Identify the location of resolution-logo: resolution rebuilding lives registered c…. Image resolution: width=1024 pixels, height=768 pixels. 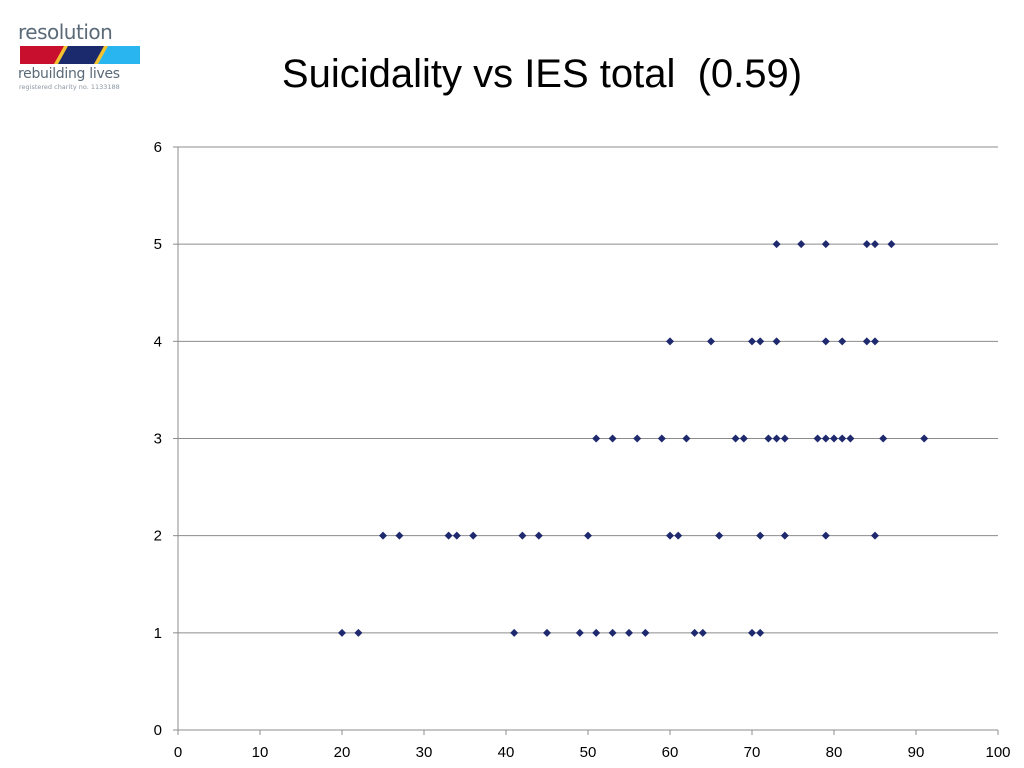
(80, 57).